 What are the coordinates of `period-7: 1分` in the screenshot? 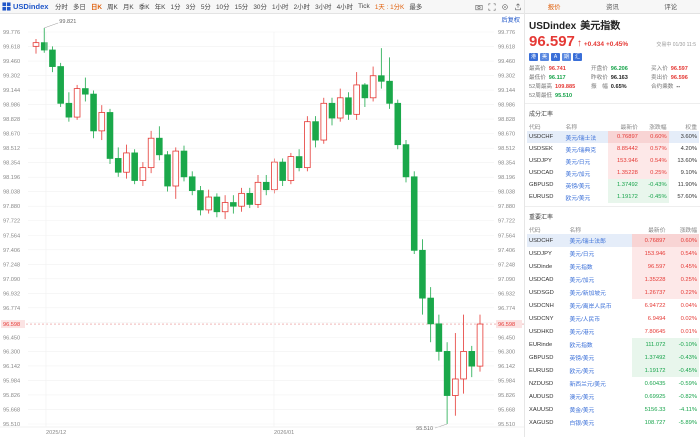 It's located at (175, 7).